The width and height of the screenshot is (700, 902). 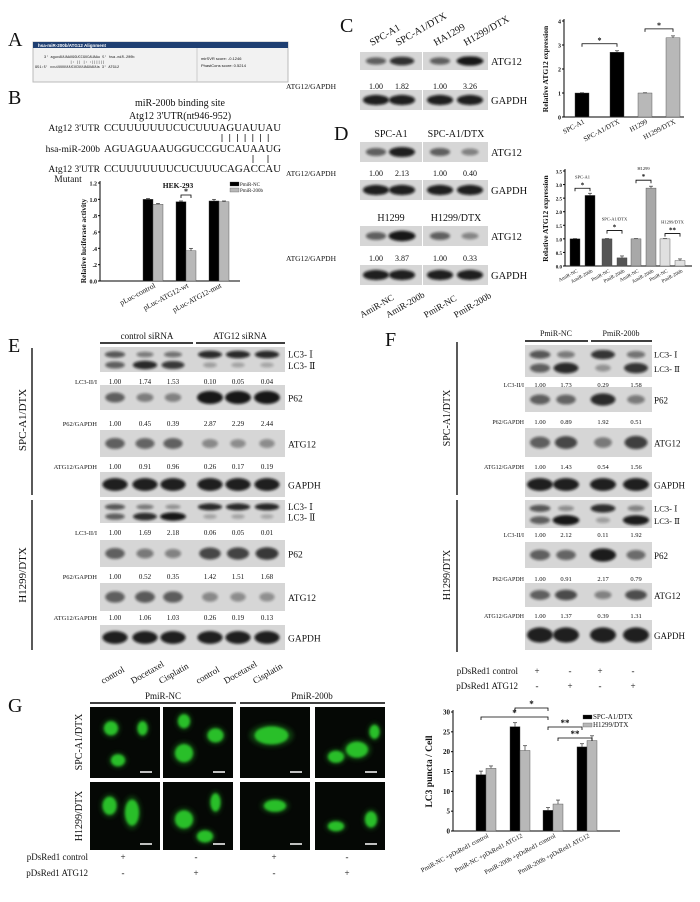 I want to click on significance-label: **, so click(x=576, y=734).